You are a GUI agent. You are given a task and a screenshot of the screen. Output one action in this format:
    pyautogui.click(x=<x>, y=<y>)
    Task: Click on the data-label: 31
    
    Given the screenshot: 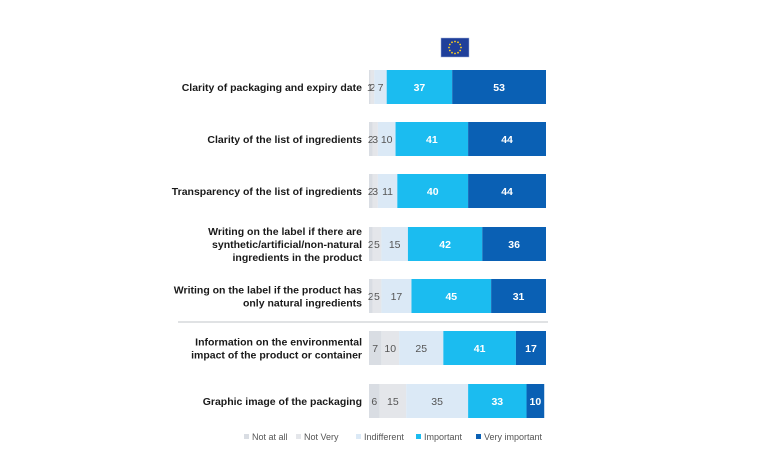 What is the action you would take?
    pyautogui.click(x=519, y=297)
    